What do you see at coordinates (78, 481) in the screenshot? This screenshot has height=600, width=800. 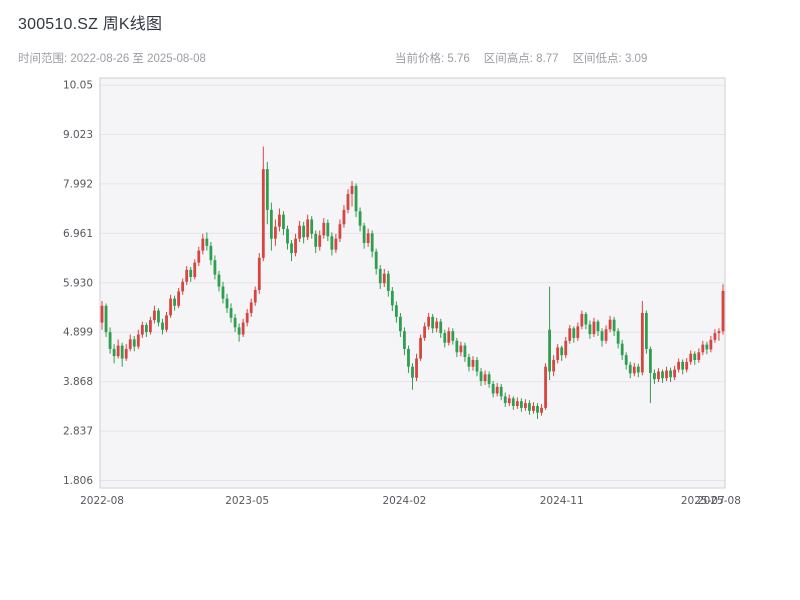 I see `y-tick-label: 1.806` at bounding box center [78, 481].